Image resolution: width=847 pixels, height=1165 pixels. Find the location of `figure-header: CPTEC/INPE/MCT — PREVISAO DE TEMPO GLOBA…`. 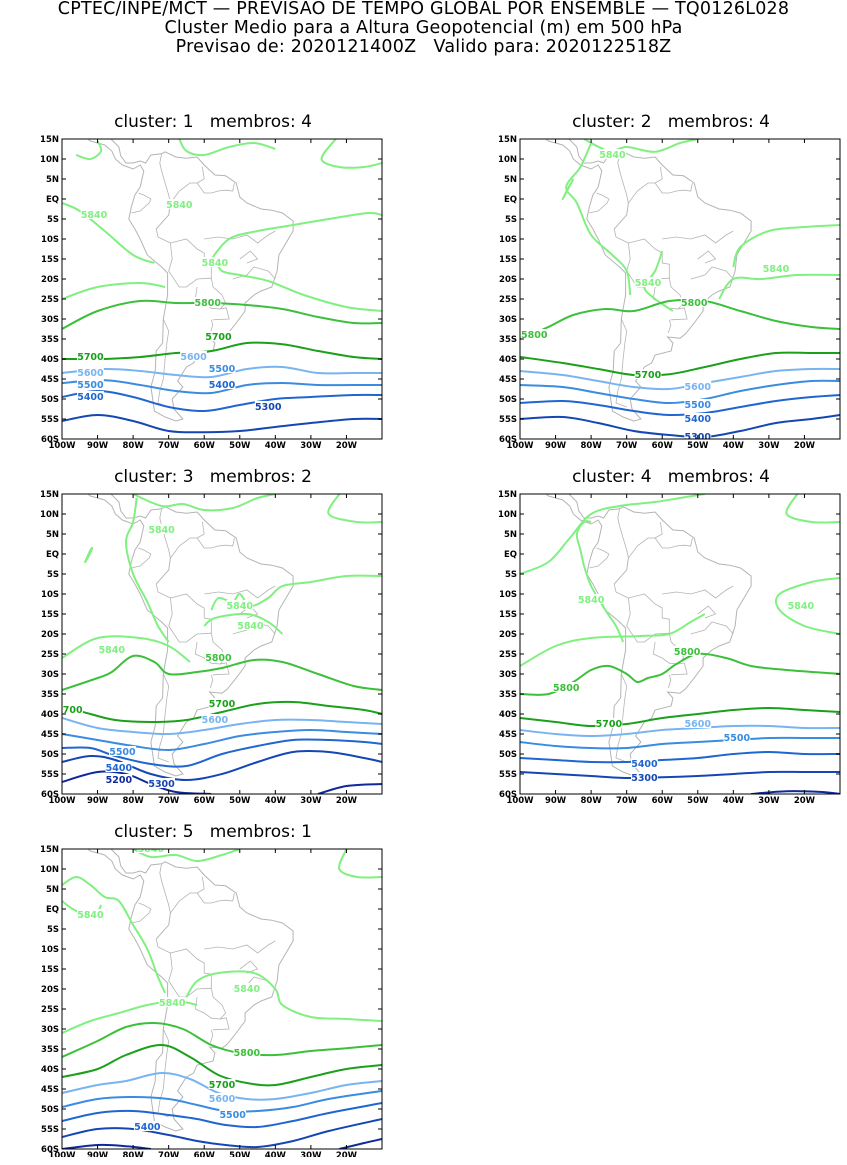

figure-header: CPTEC/INPE/MCT — PREVISAO DE TEMPO GLOBA… is located at coordinates (423, 28).